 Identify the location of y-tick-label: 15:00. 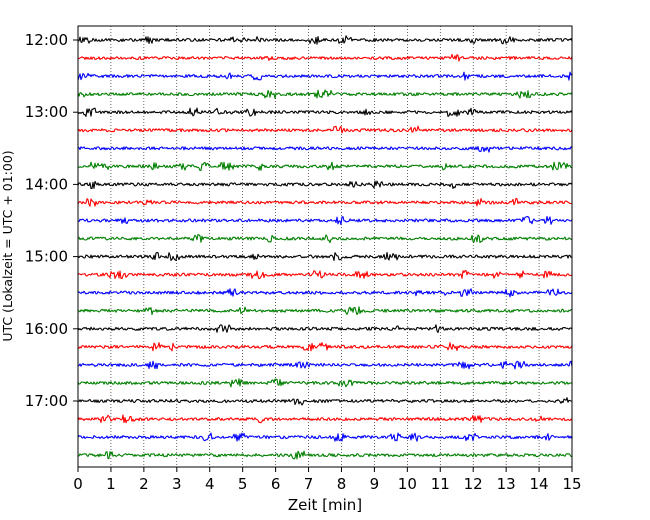
(46, 257).